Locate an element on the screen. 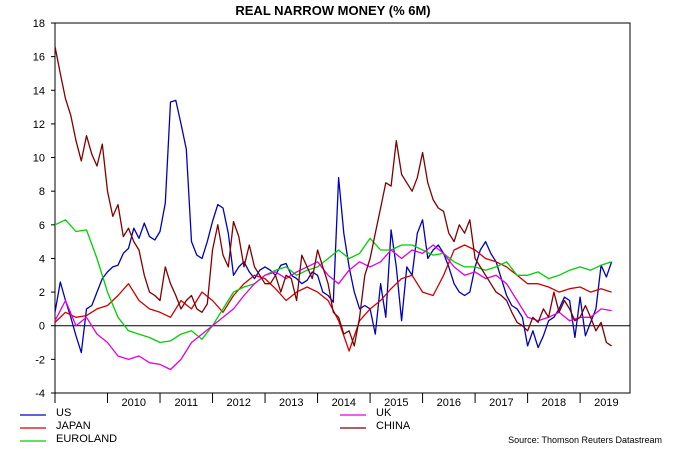 Image resolution: width=675 pixels, height=455 pixels. y-tick-label: 18 is located at coordinates (39, 24).